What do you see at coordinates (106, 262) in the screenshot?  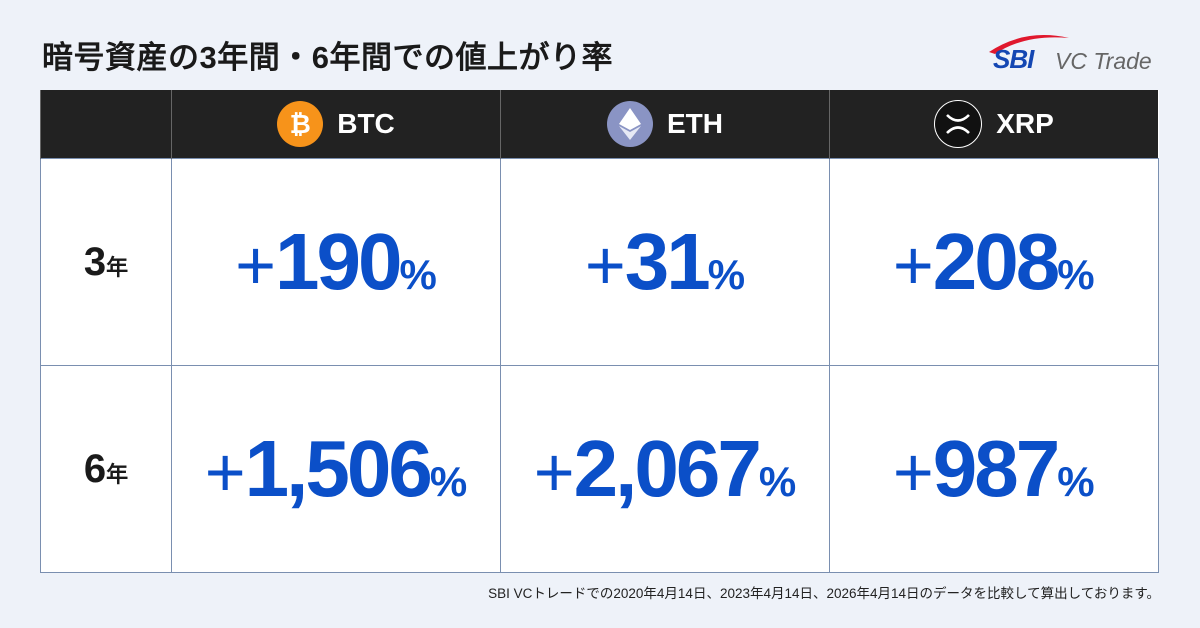 I see `row-label: 3年` at bounding box center [106, 262].